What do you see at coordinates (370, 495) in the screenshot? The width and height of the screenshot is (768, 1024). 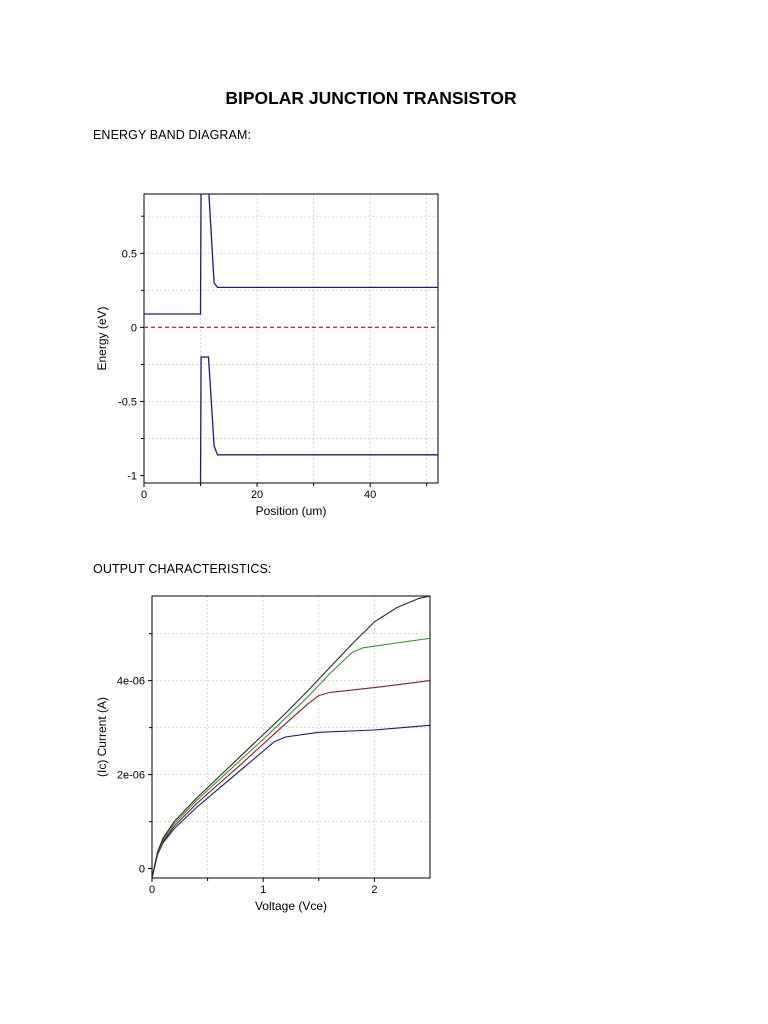 I see `energy-band-x-tick-label: 40` at bounding box center [370, 495].